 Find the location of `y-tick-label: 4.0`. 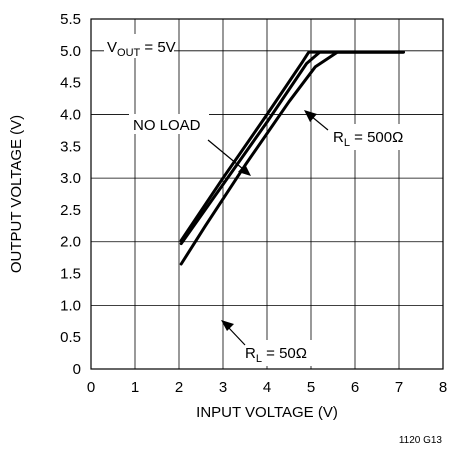

y-tick-label: 4.0 is located at coordinates (70, 114).